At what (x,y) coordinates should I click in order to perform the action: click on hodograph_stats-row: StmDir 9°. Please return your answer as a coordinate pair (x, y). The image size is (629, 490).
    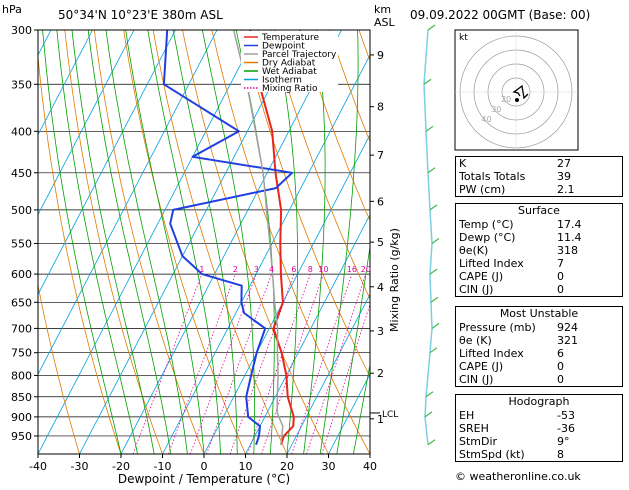
    Looking at the image, I should click on (539, 441).